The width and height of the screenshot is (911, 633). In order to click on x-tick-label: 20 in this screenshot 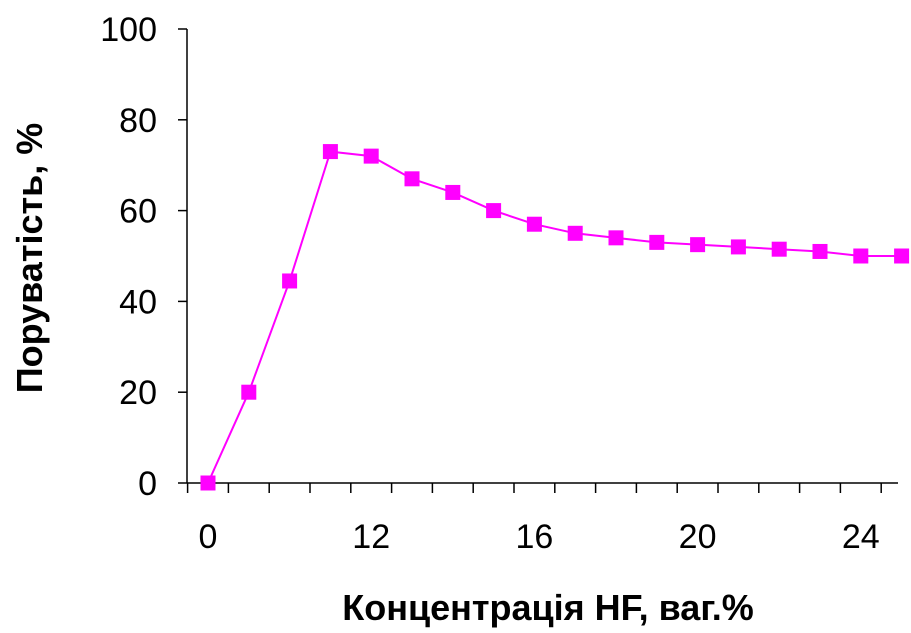, I will do `click(698, 537)`.